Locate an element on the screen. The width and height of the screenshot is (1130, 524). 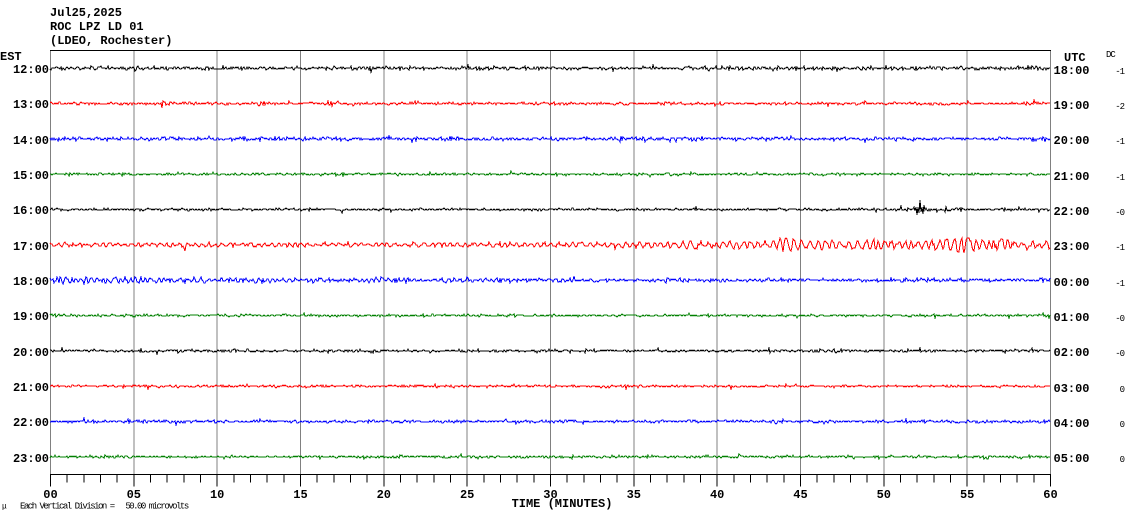
svg-text: 25 is located at coordinates (467, 495).